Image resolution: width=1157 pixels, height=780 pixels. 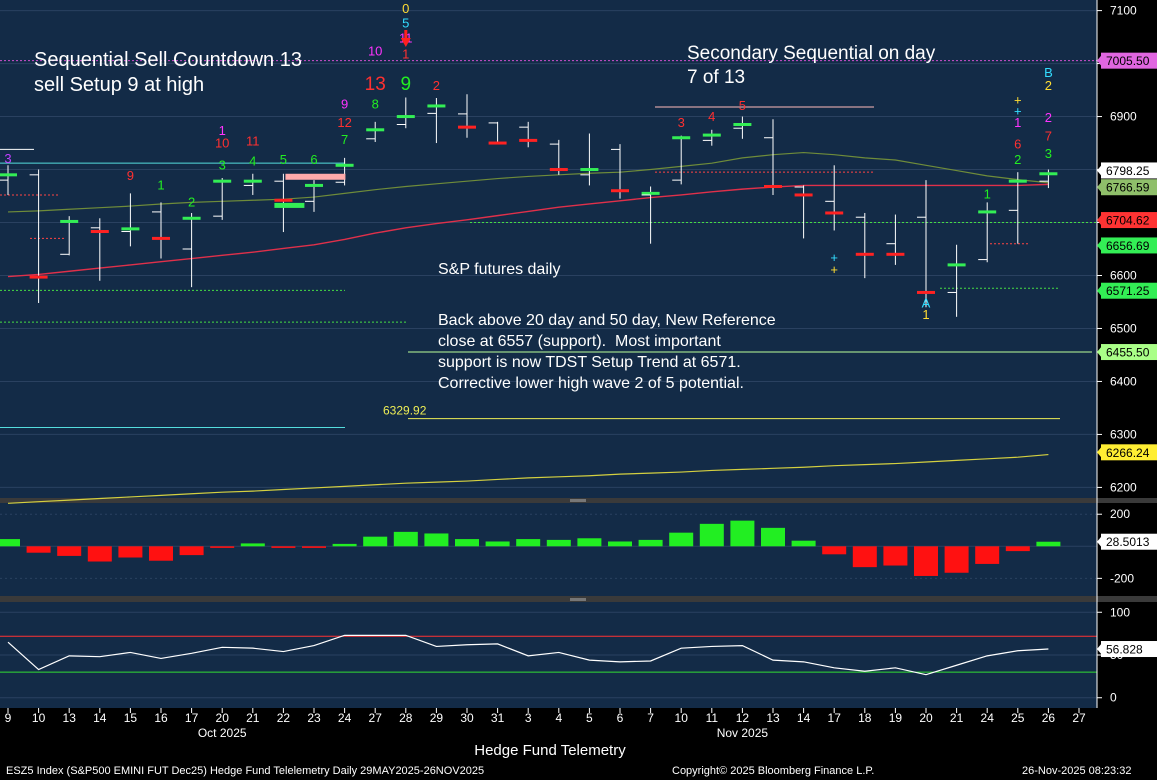 I want to click on sequential-count: 1, so click(x=1017, y=122).